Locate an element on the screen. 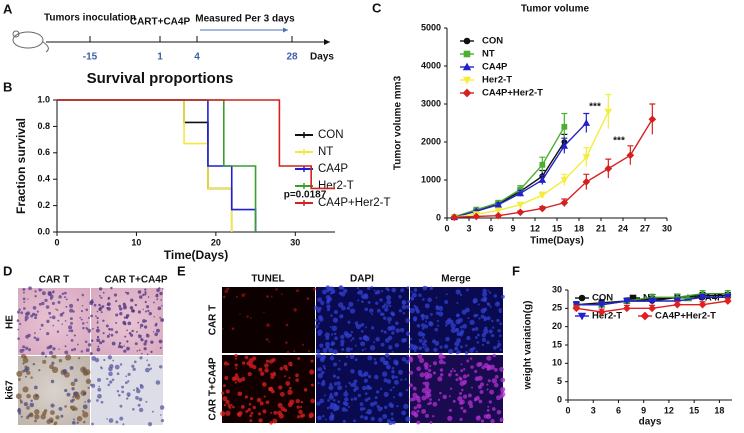 The height and width of the screenshot is (433, 744). y-axis-label: Tumor volume mm3 is located at coordinates (398, 122).